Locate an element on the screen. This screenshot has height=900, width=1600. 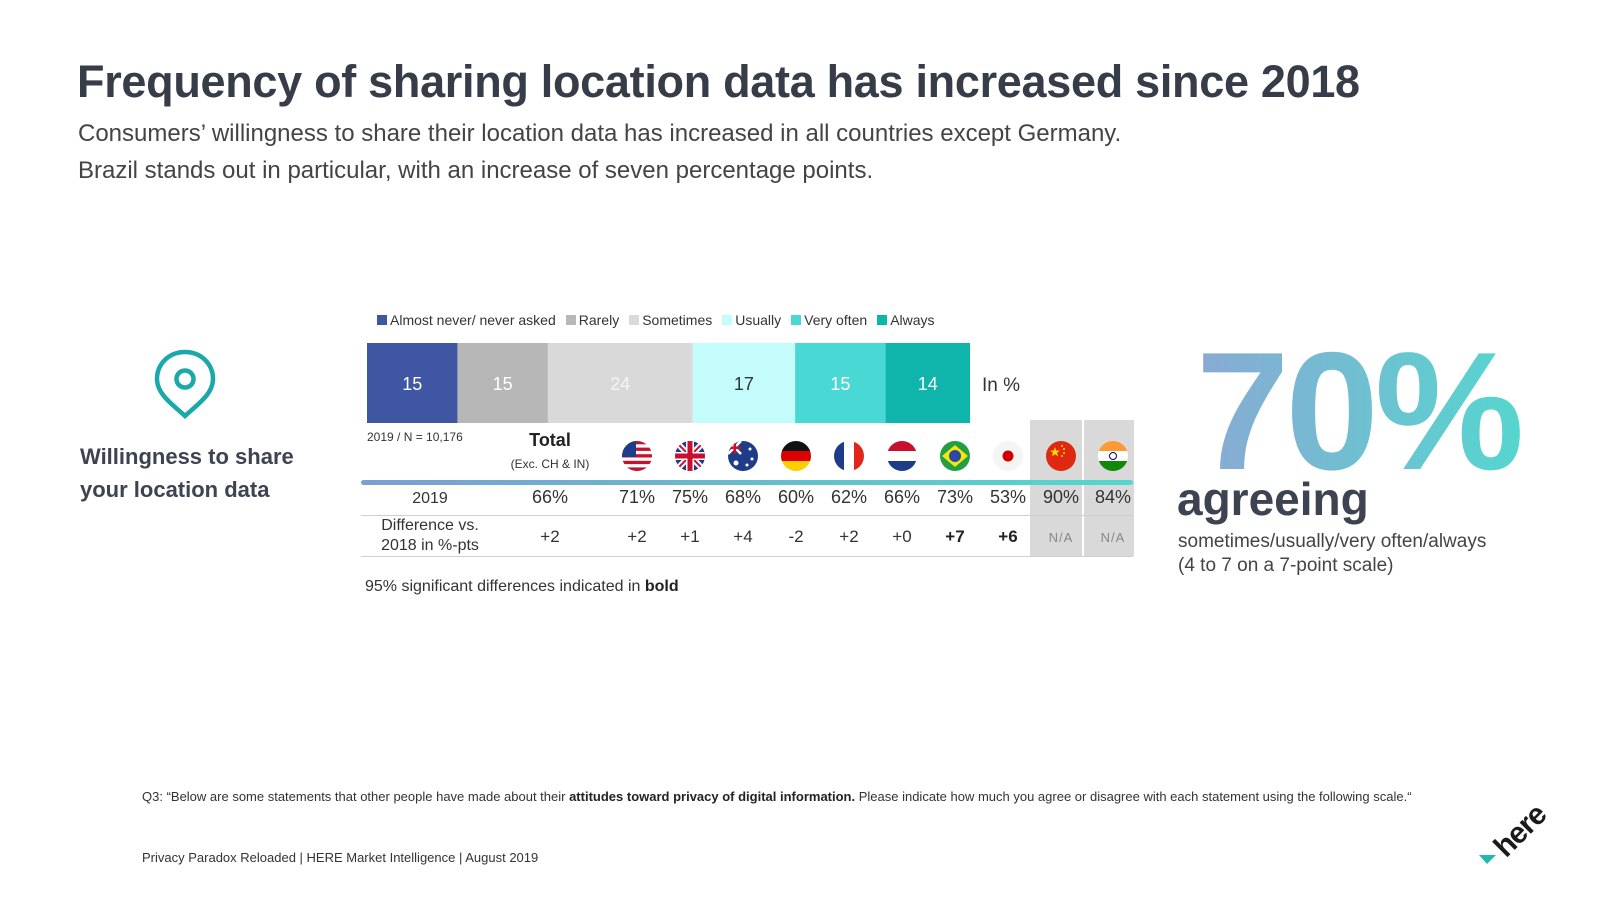
table-header-underline is located at coordinates (747, 482).